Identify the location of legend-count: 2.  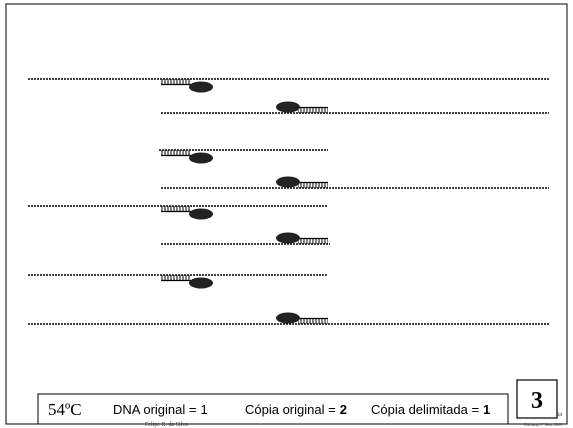
(343, 409).